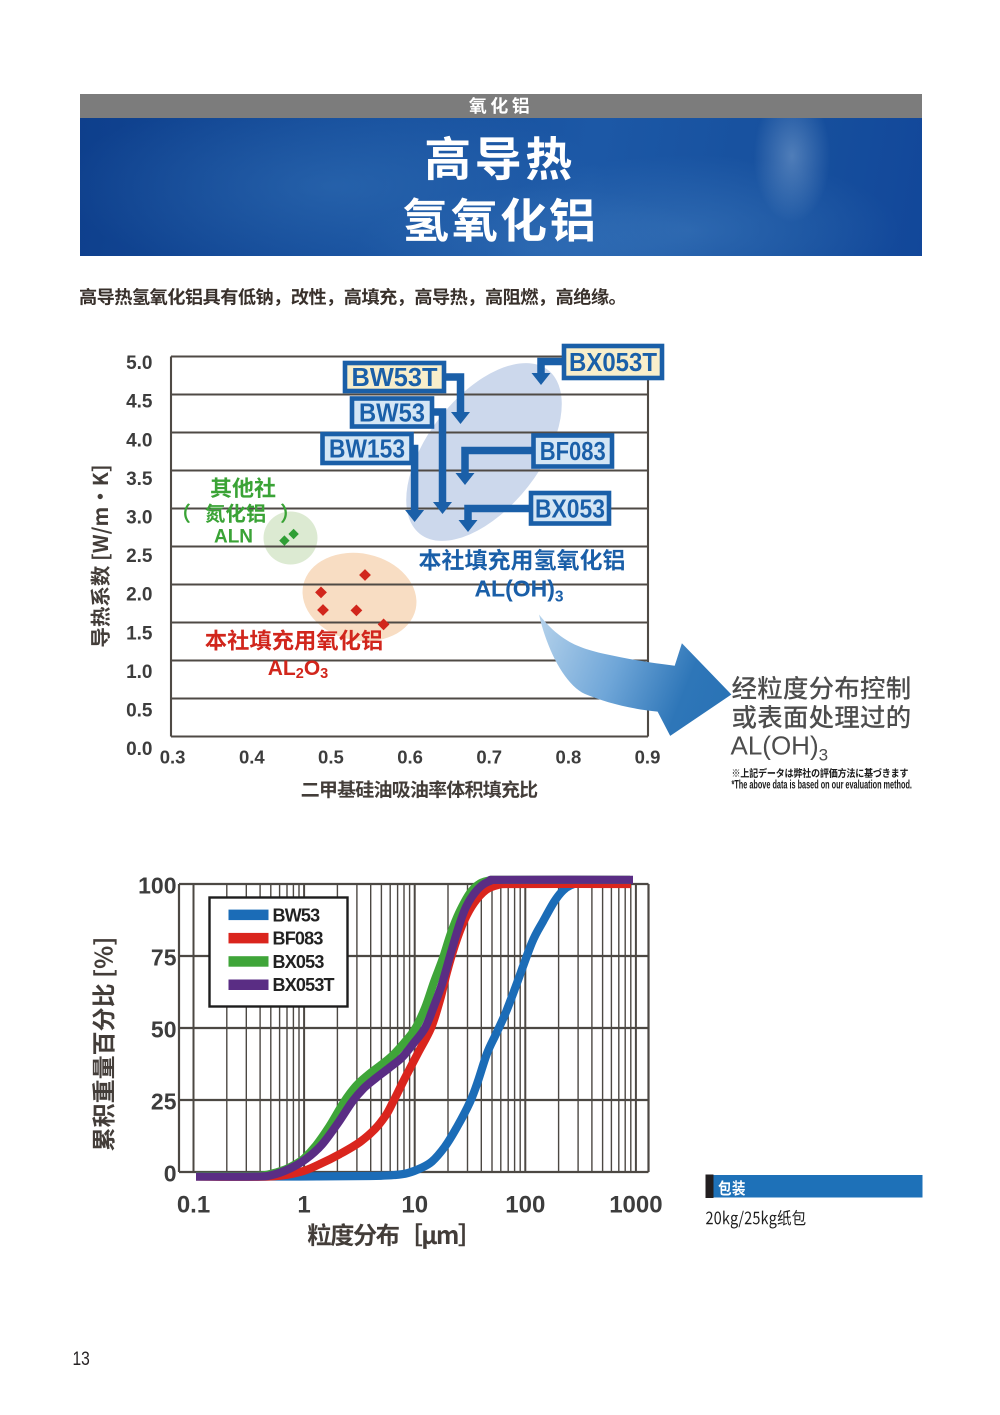 The height and width of the screenshot is (1415, 1000). What do you see at coordinates (139, 749) in the screenshot?
I see `svg-text: 0.0` at bounding box center [139, 749].